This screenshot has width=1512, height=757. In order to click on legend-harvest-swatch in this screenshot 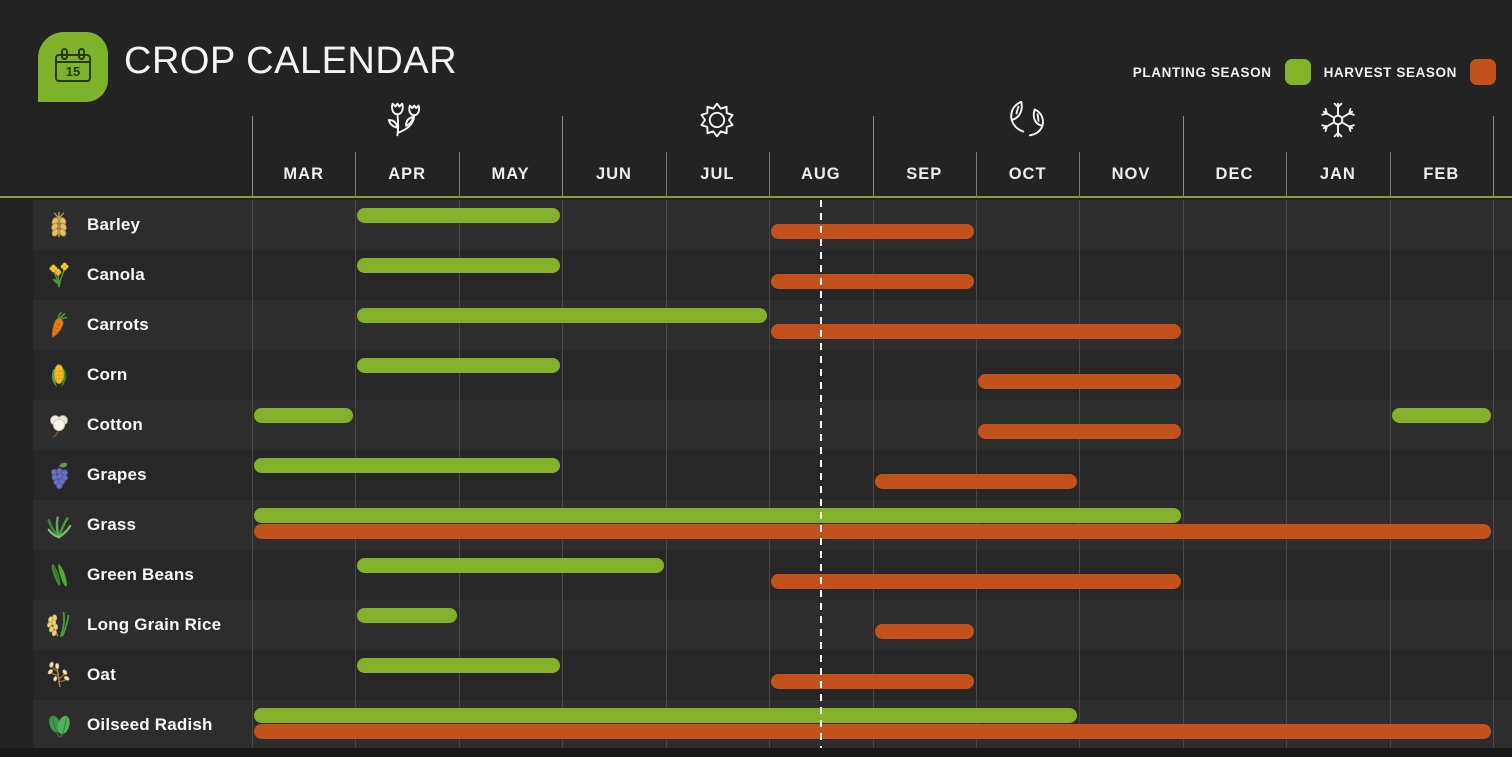, I will do `click(1483, 72)`.